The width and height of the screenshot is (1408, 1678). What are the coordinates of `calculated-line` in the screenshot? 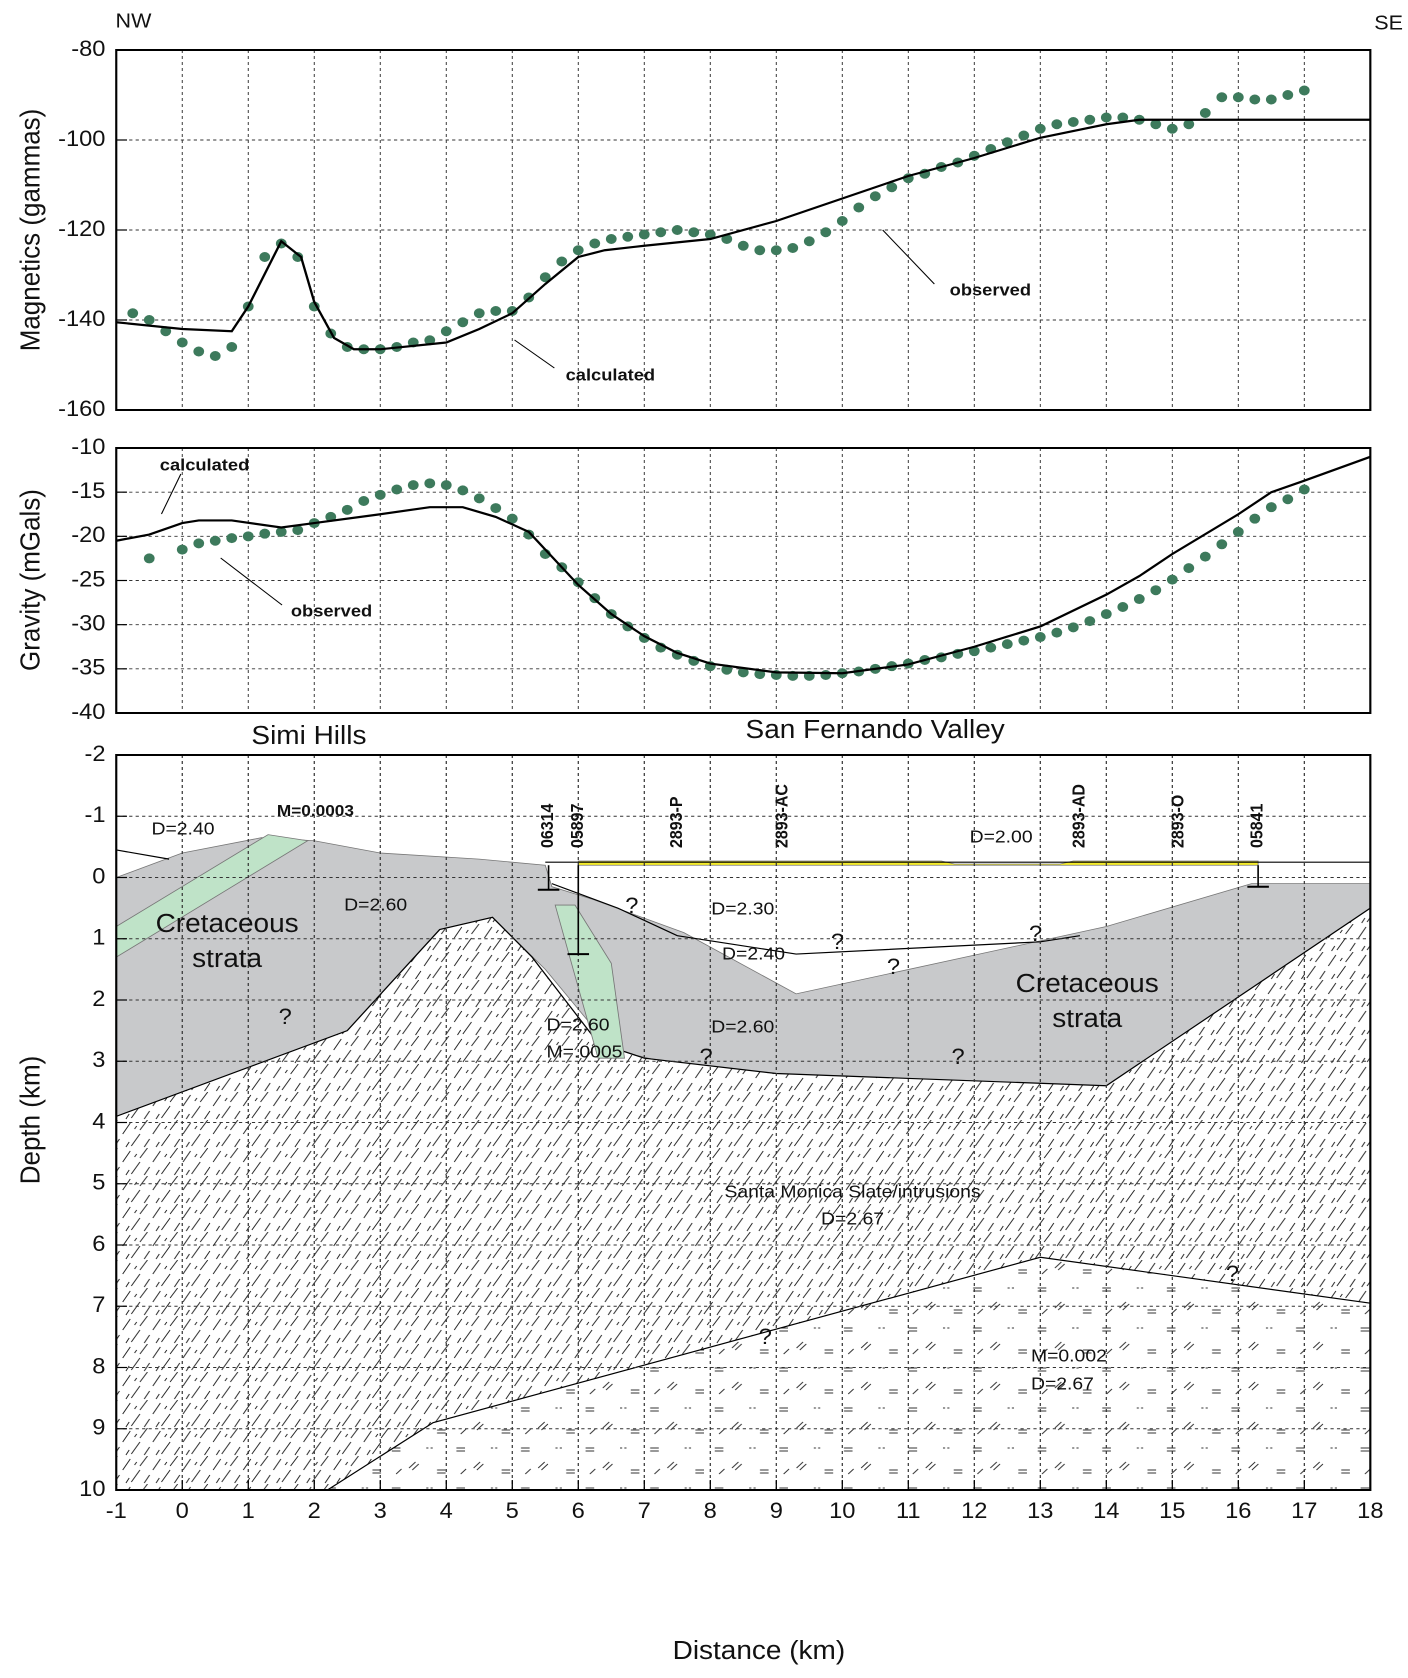 It's located at (743, 234).